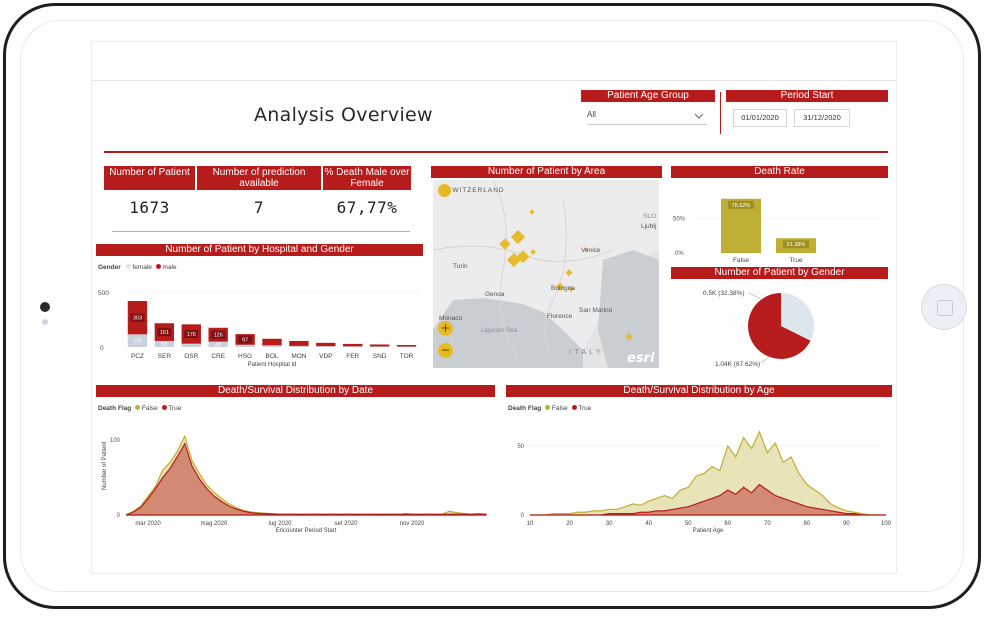  I want to click on x-tick-label: 10, so click(530, 524).